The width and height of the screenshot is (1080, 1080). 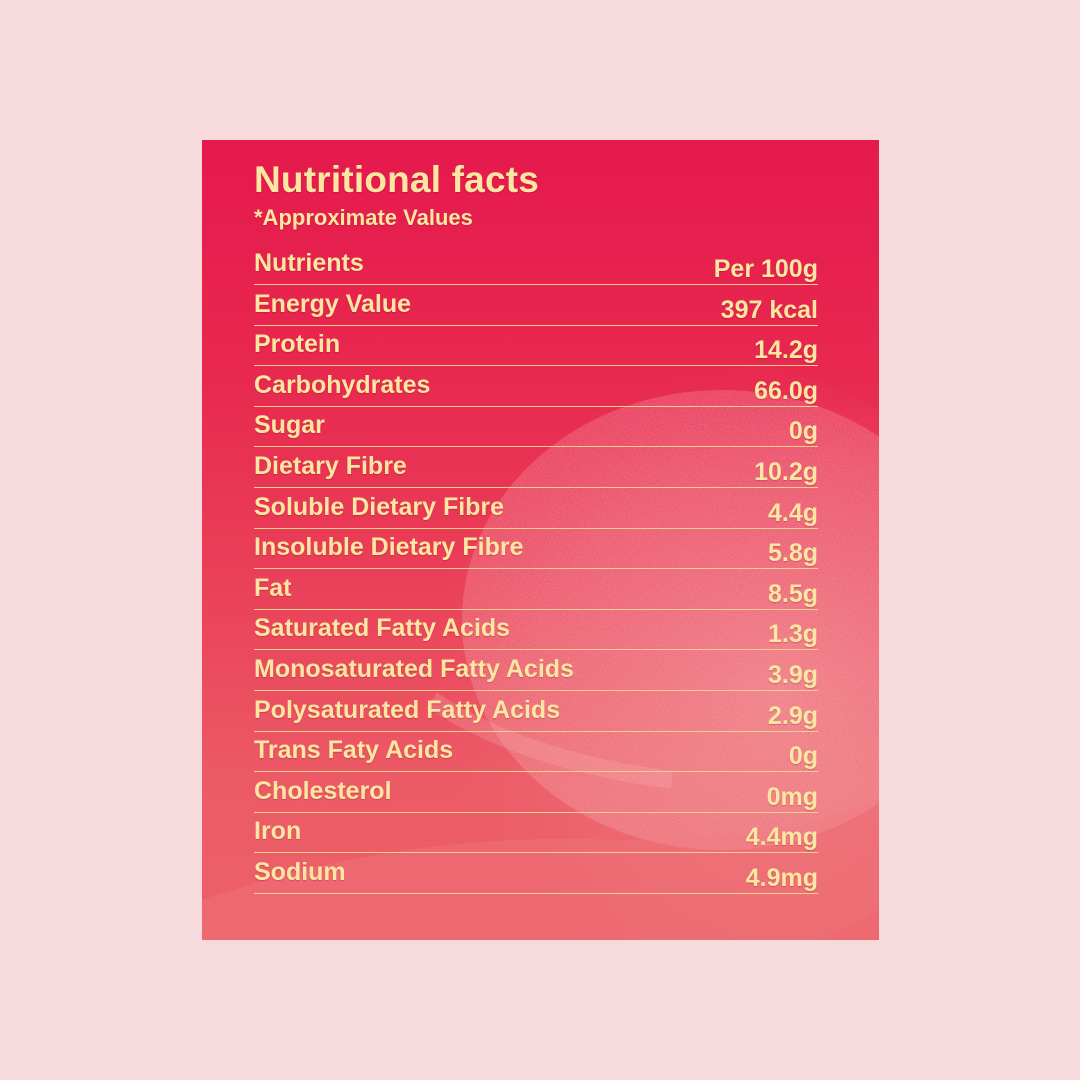 I want to click on table-row: Saturated Fatty Acids 1.3g, so click(x=536, y=631).